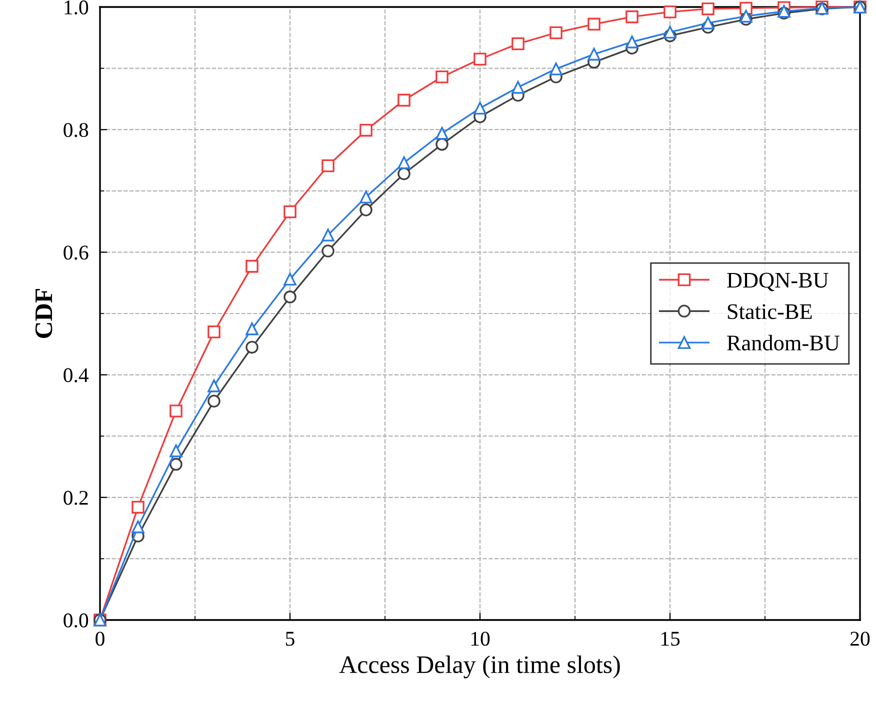 The image size is (876, 709). Describe the element at coordinates (480, 639) in the screenshot. I see `x-tick-label: 10` at that location.